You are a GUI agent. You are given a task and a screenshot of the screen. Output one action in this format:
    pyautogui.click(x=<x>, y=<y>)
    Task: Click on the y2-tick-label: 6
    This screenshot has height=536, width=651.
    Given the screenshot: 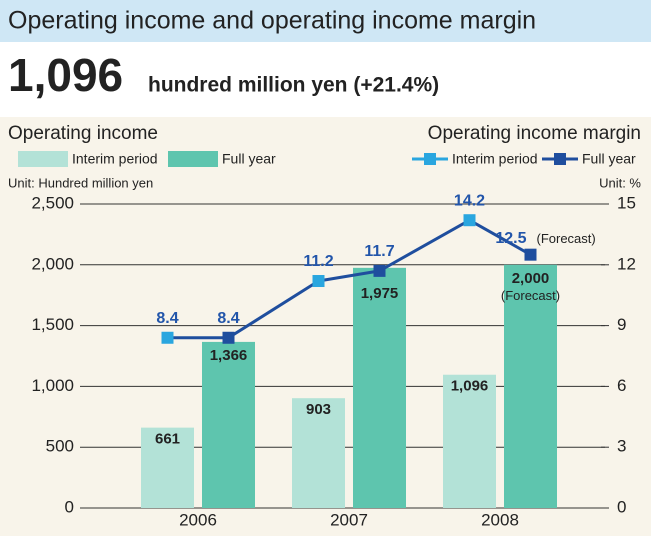 What is the action you would take?
    pyautogui.click(x=621, y=385)
    